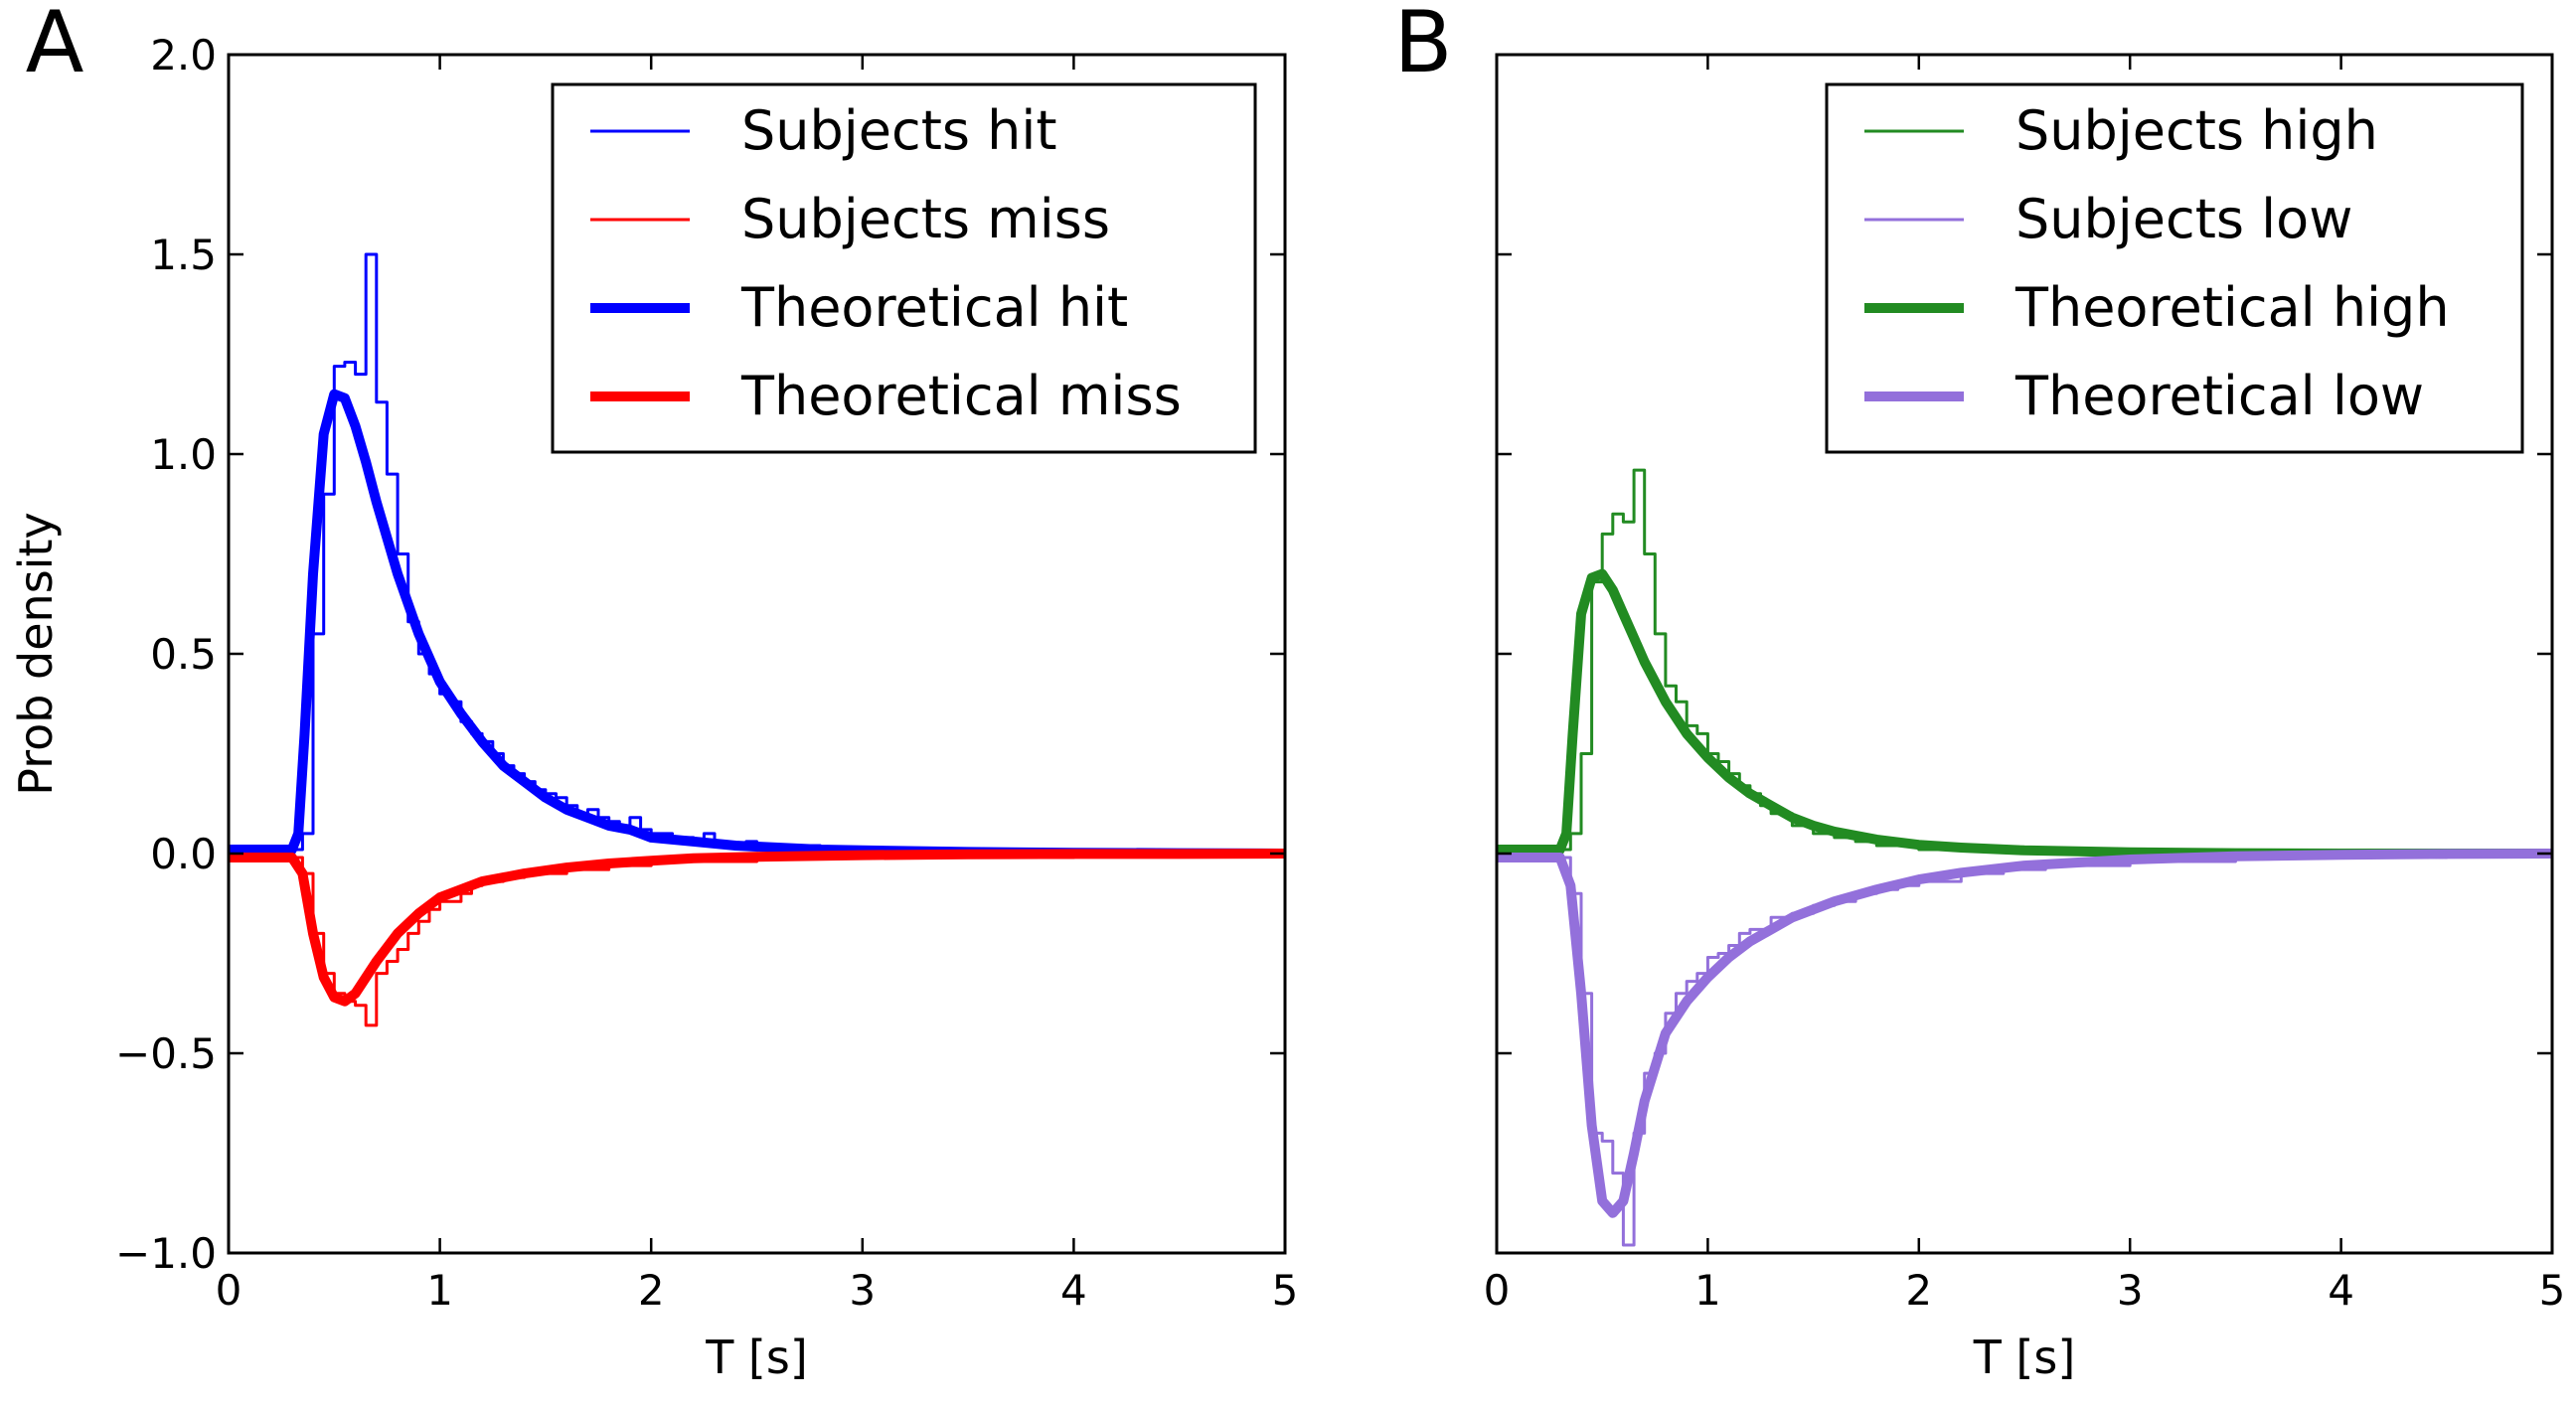  Describe the element at coordinates (183, 255) in the screenshot. I see `y-tick-label: 1.5` at that location.